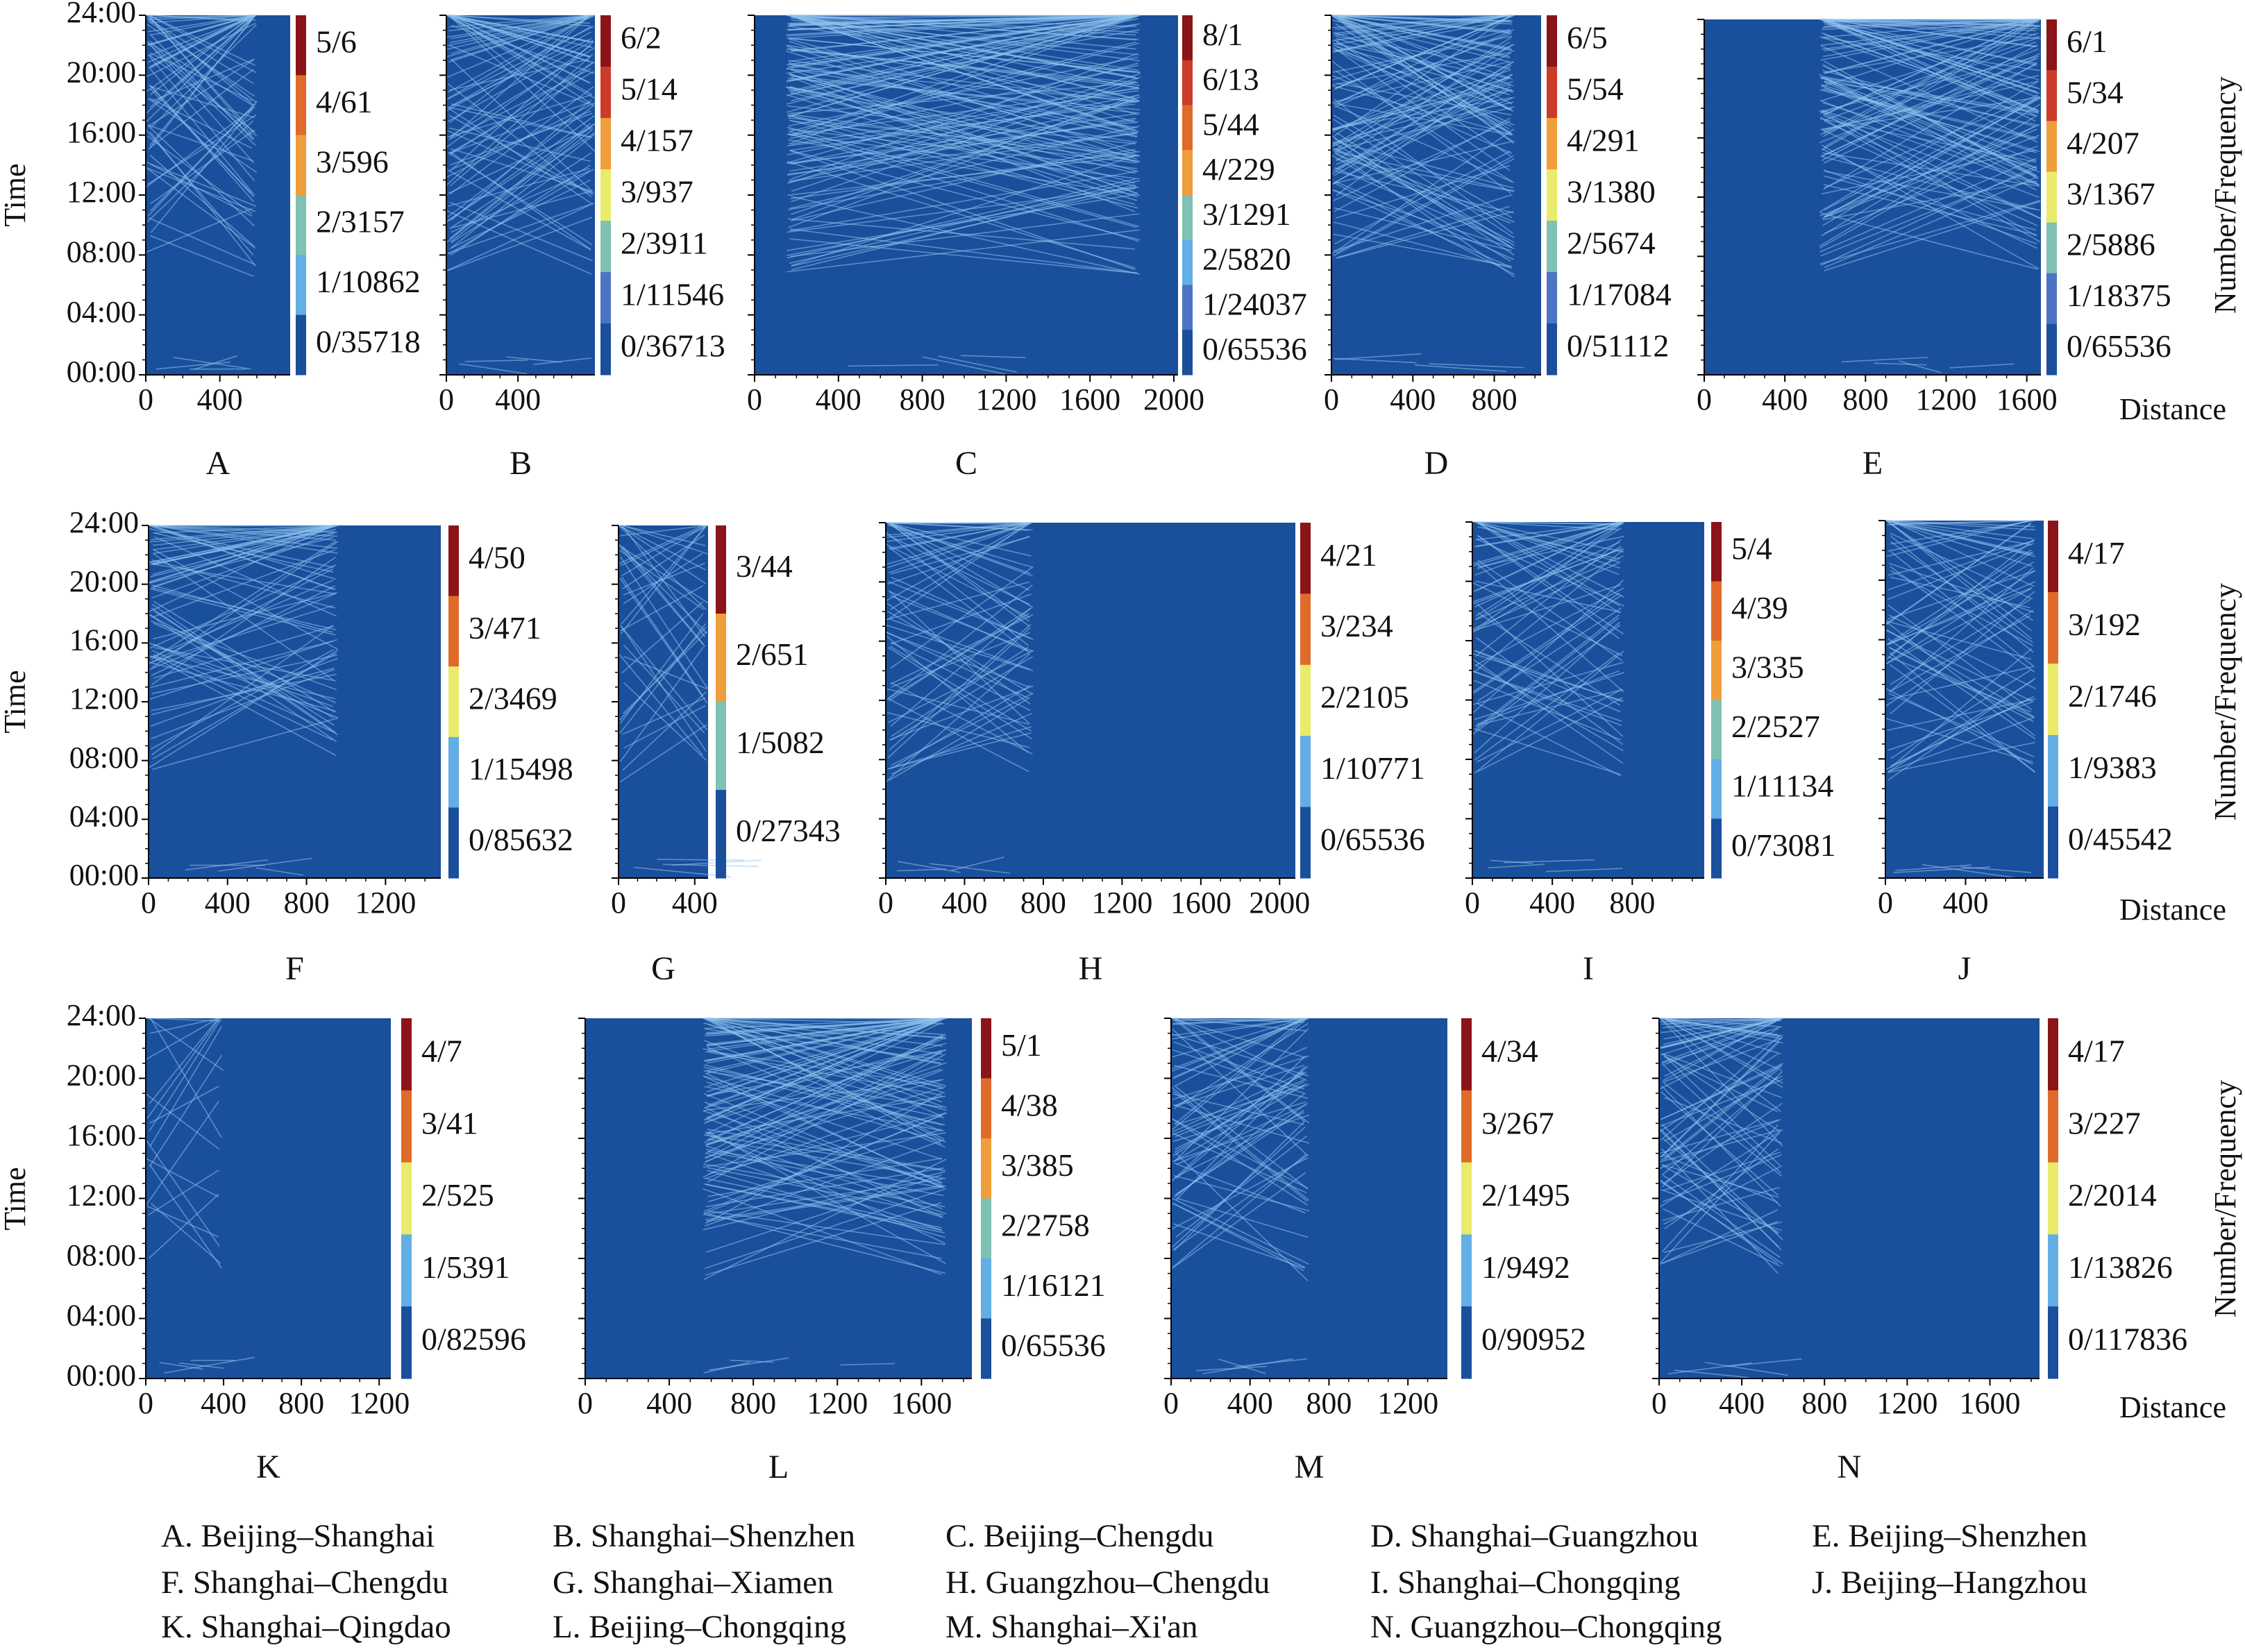 The width and height of the screenshot is (2245, 1652). Describe the element at coordinates (298, 1536) in the screenshot. I see `route-legend-item: A. Beijing–Shanghai` at that location.